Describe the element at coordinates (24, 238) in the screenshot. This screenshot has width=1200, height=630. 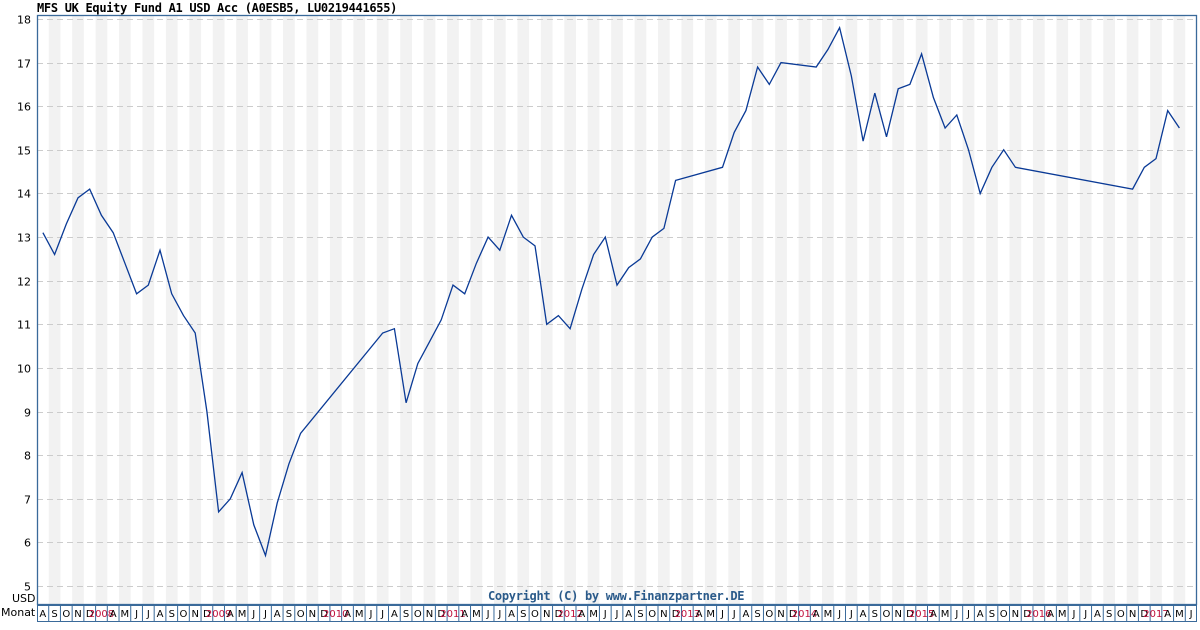
I see `svg-text: 13` at that location.